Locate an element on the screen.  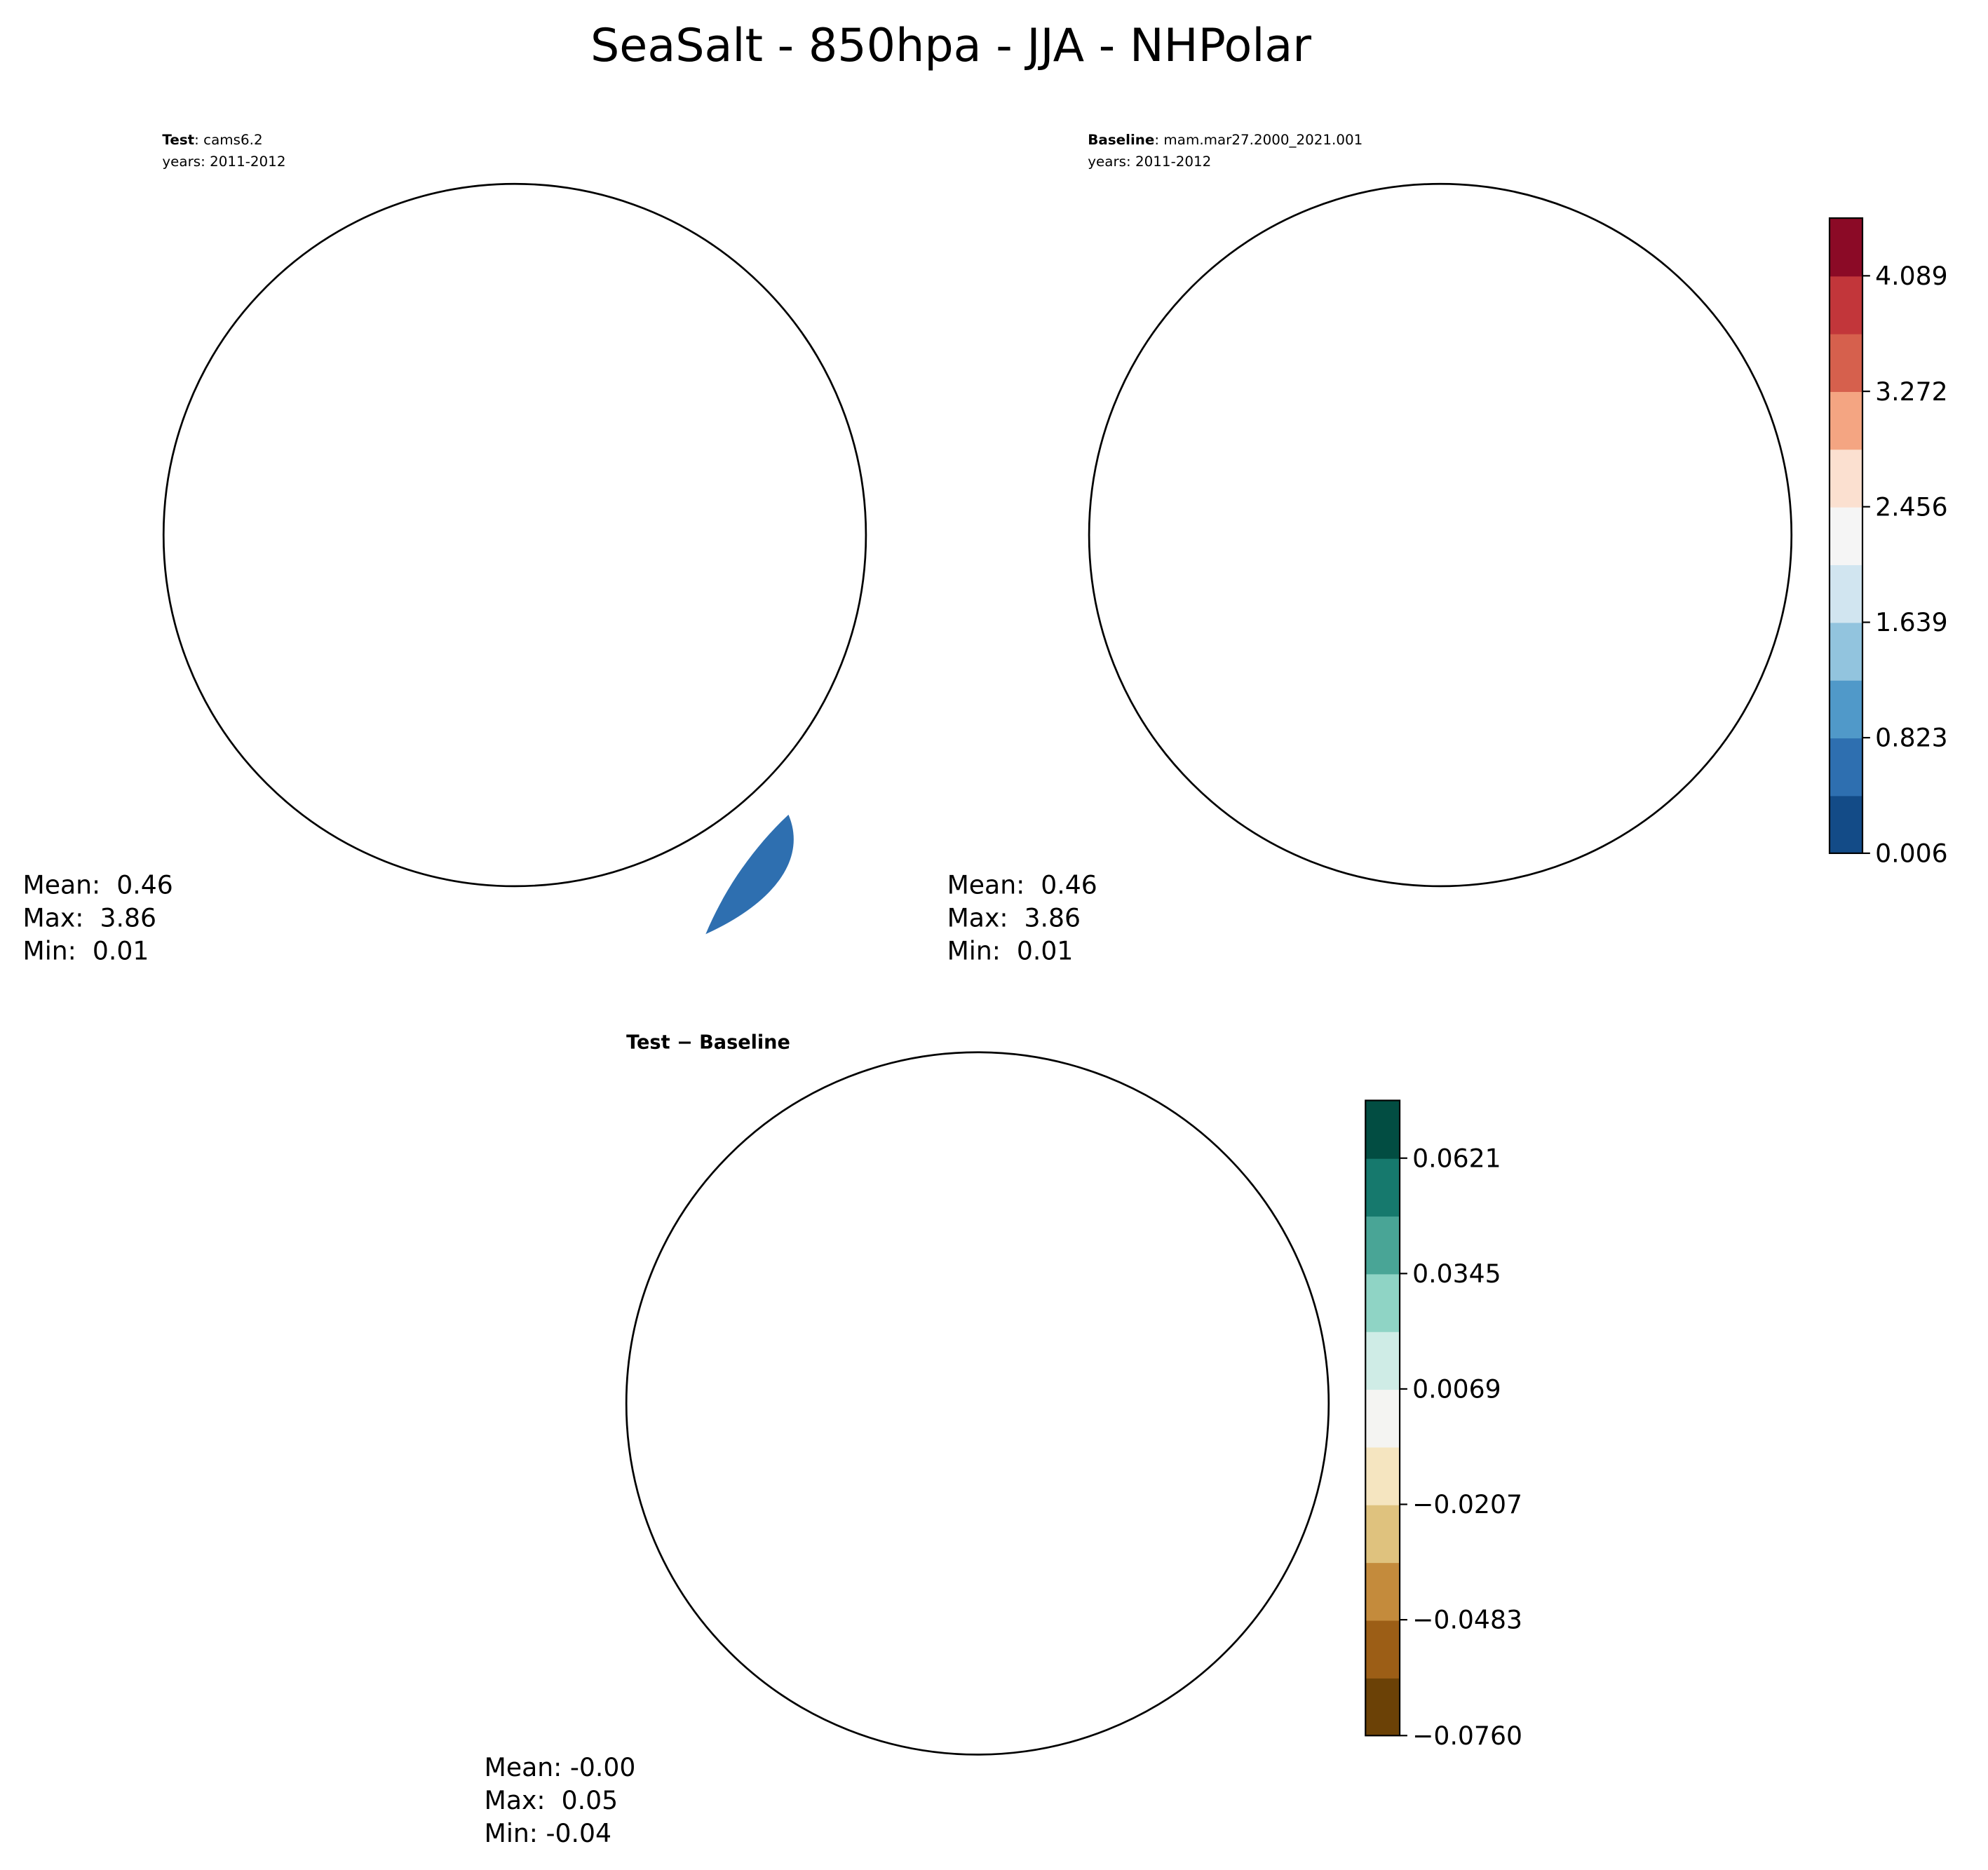
stat: Min: -0.04 is located at coordinates (548, 1833).